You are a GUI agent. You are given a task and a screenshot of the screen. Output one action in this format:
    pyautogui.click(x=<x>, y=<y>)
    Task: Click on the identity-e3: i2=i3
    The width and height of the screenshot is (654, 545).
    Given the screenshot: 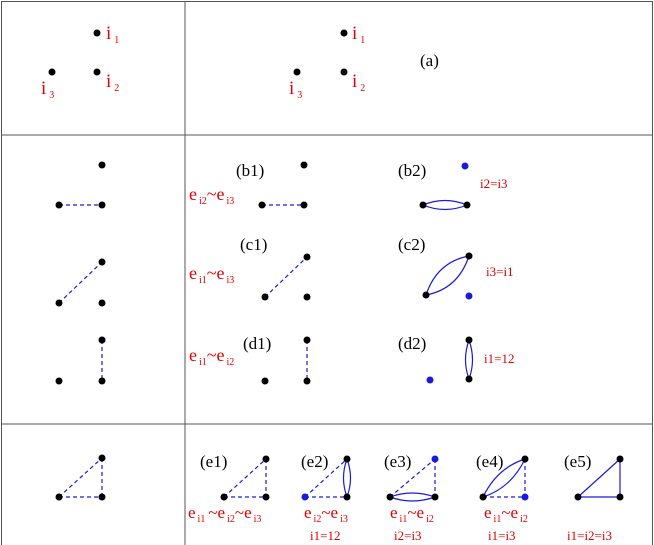 What is the action you would take?
    pyautogui.click(x=408, y=535)
    